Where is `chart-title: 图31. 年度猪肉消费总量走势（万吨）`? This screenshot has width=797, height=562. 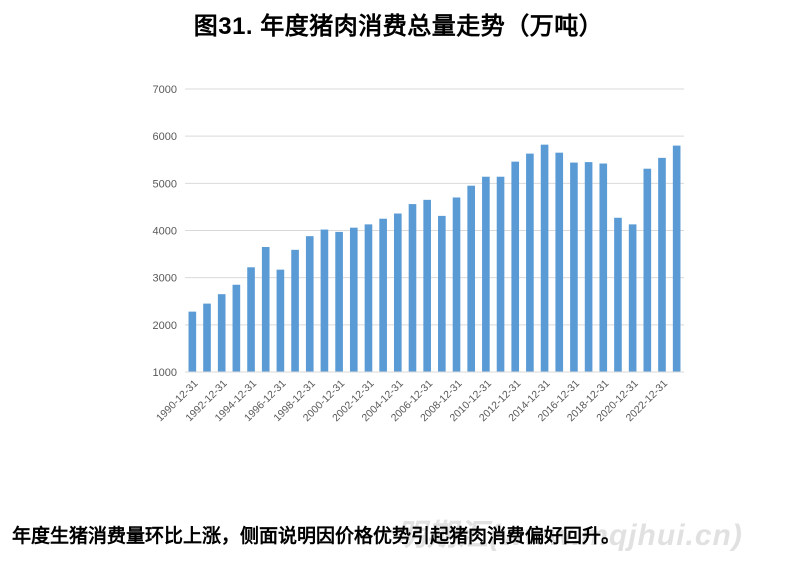
chart-title: 图31. 年度猪肉消费总量走势（万吨） is located at coordinates (398, 26).